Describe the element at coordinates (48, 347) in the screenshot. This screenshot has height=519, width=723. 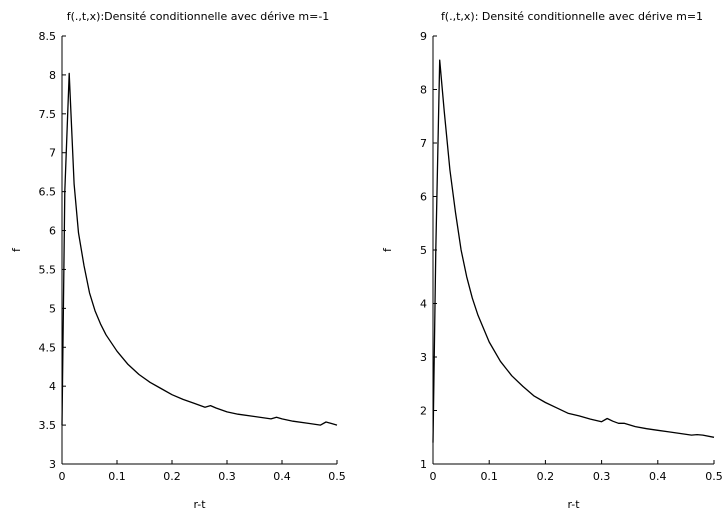
I see `y-tick-label: 4.5` at that location.